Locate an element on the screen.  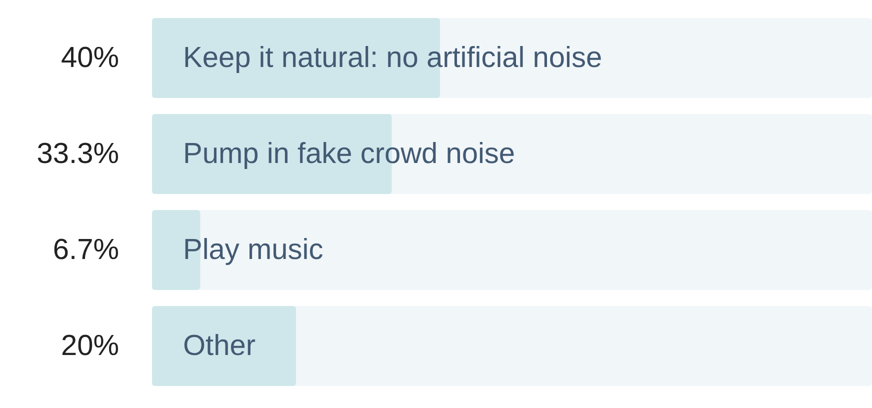
data-label: 20% is located at coordinates (89, 346).